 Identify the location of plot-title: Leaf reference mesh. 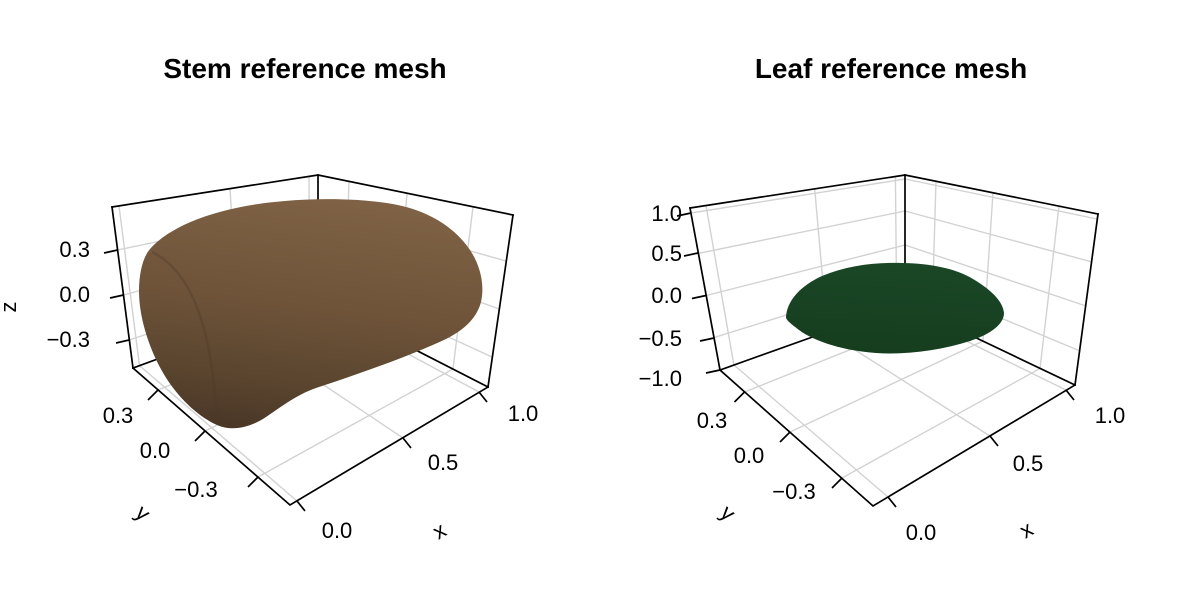
(891, 68).